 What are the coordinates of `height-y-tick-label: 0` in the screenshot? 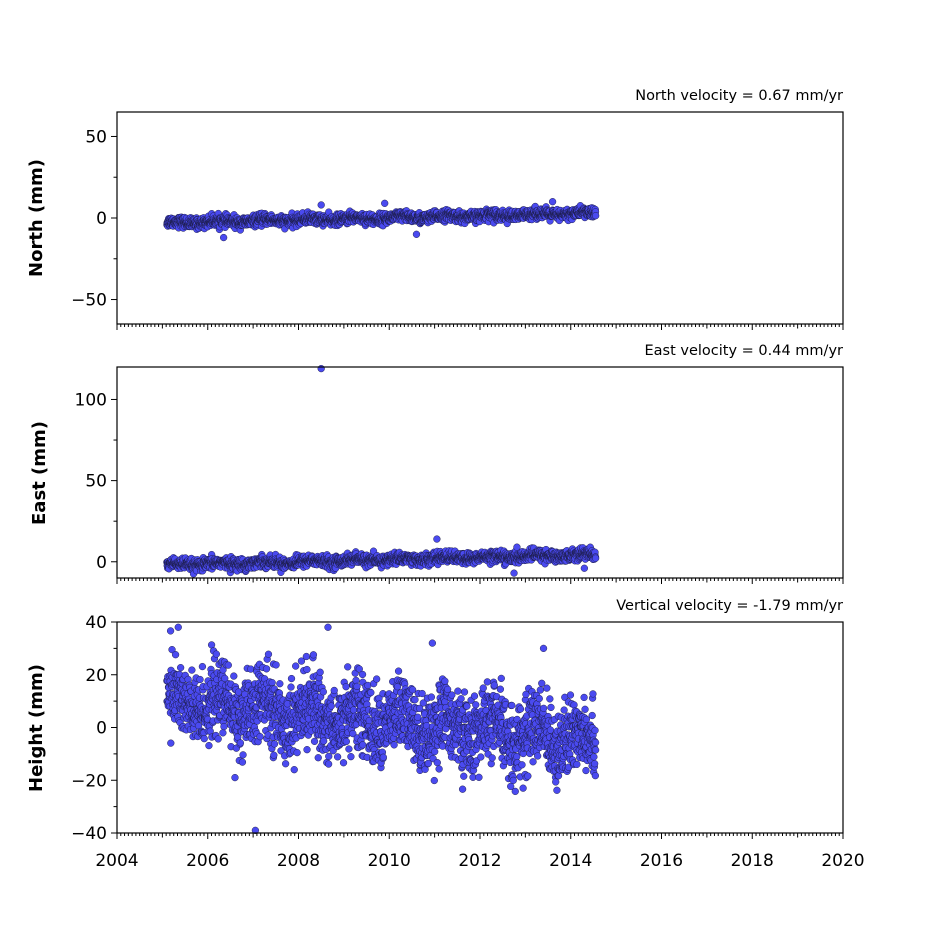 It's located at (101, 729).